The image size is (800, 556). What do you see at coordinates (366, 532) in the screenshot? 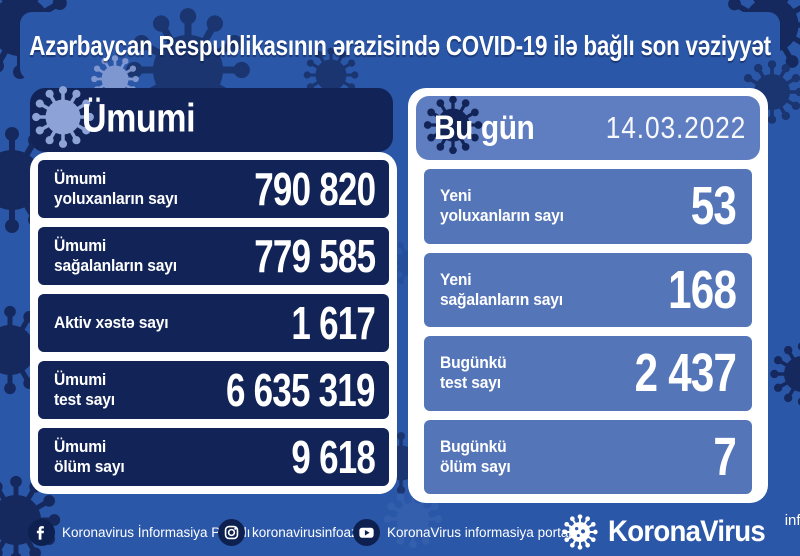
I see `youtube-icon` at bounding box center [366, 532].